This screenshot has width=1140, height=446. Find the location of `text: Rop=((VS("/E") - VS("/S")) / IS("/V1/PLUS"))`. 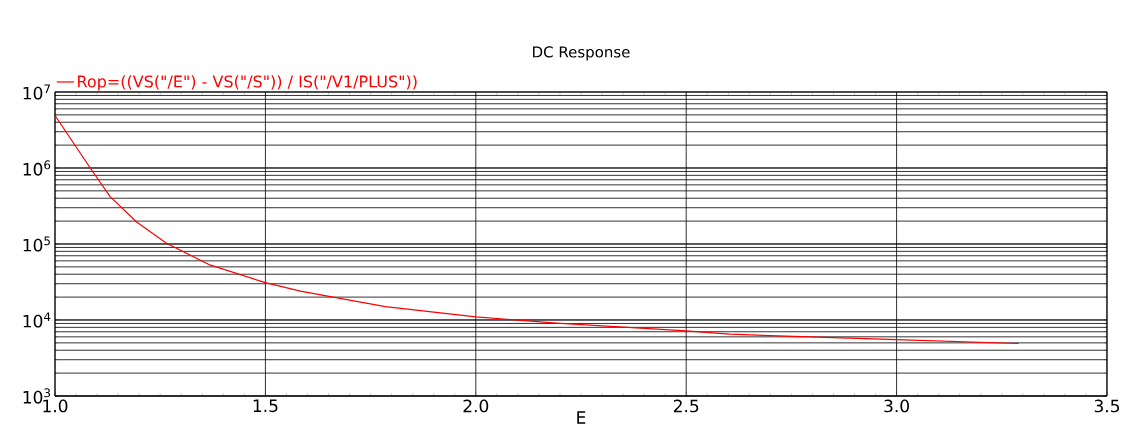

text: Rop=((VS("/E") - VS("/S")) / IS("/V1/PLUS")) is located at coordinates (247, 83).